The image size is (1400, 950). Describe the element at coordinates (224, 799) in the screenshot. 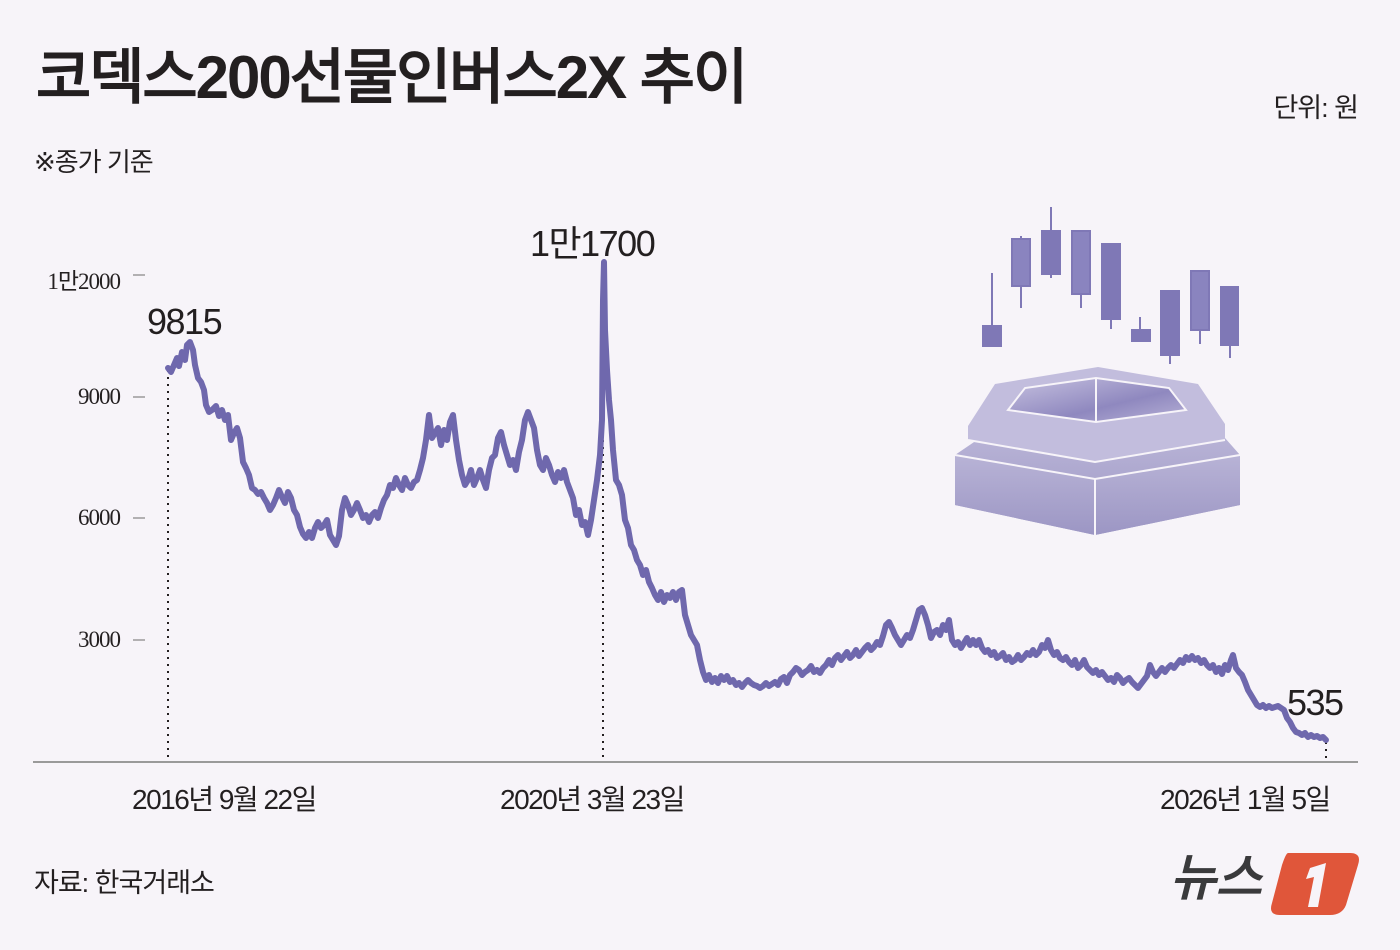

I see `x-label-start: 2016년 9월 22일` at that location.